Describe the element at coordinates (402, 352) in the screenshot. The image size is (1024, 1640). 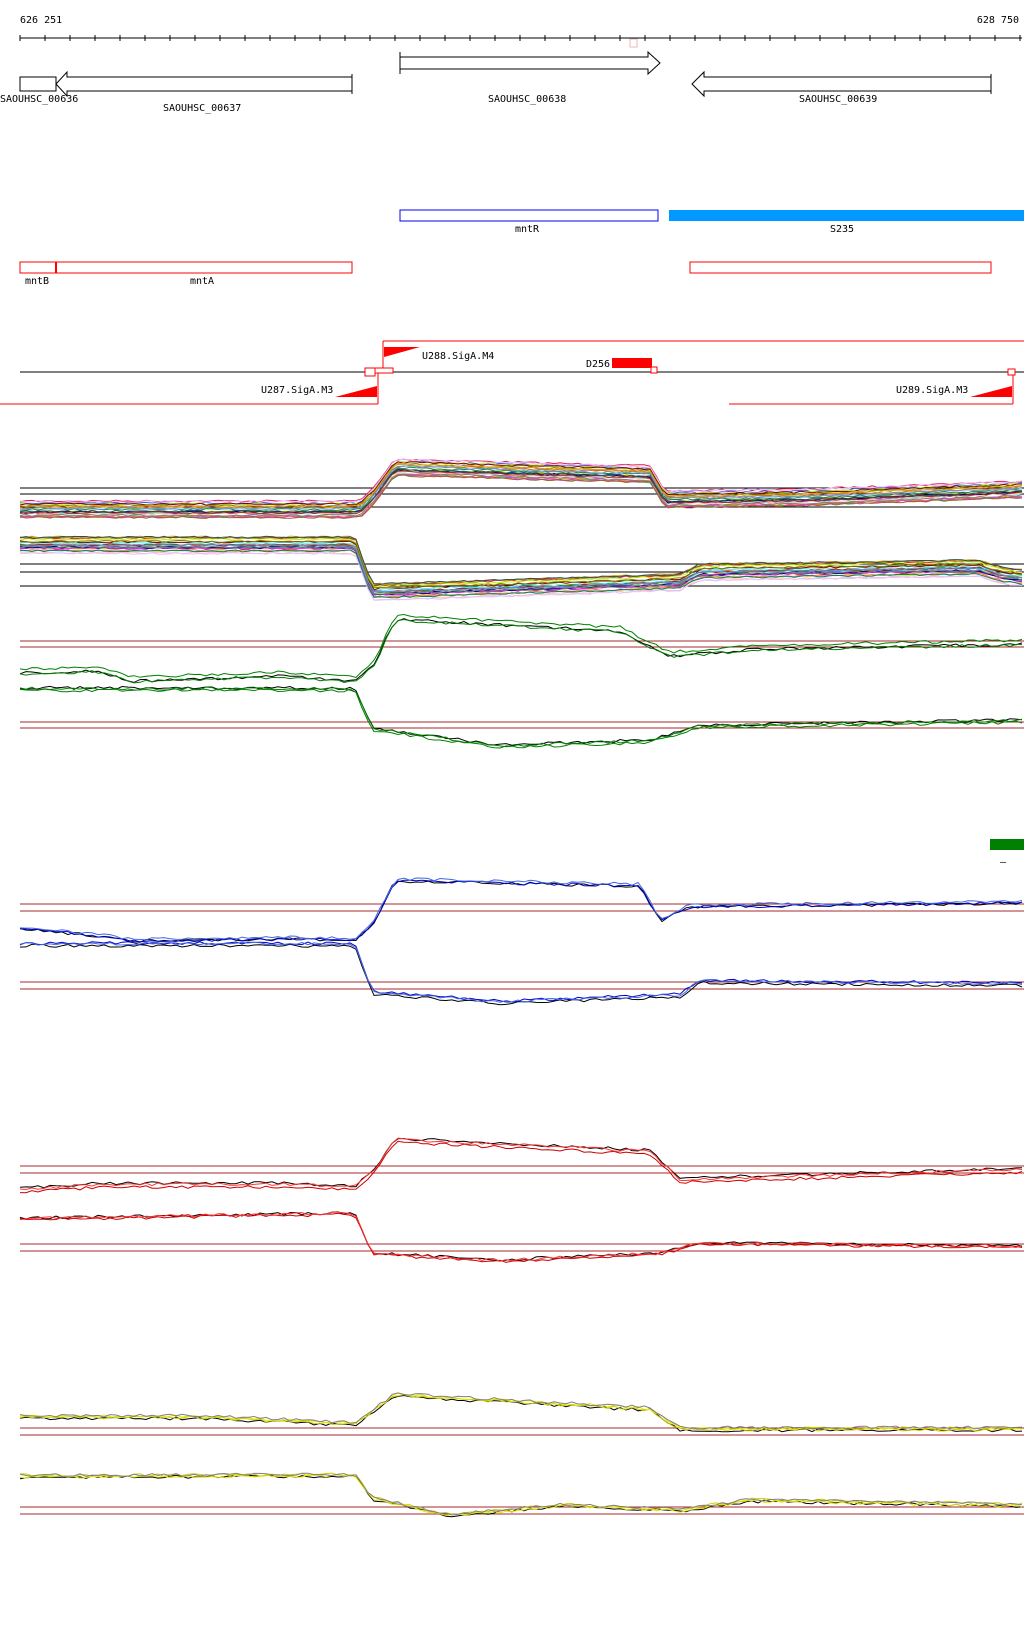
I see `promoter-u288-triangle` at that location.